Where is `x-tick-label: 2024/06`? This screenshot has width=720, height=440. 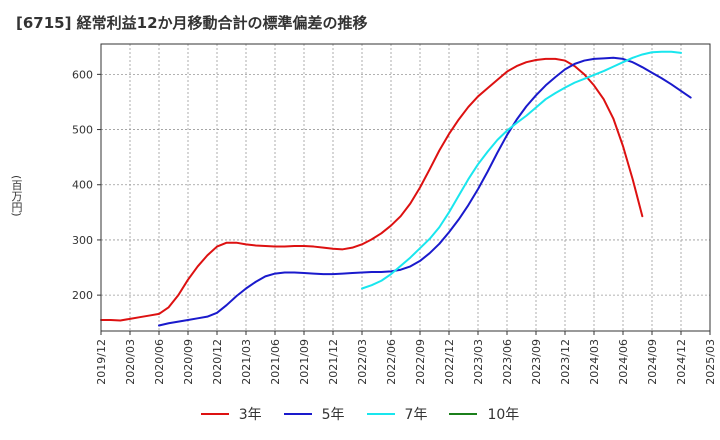
x-tick-label: 2024/06 is located at coordinates (623, 362).